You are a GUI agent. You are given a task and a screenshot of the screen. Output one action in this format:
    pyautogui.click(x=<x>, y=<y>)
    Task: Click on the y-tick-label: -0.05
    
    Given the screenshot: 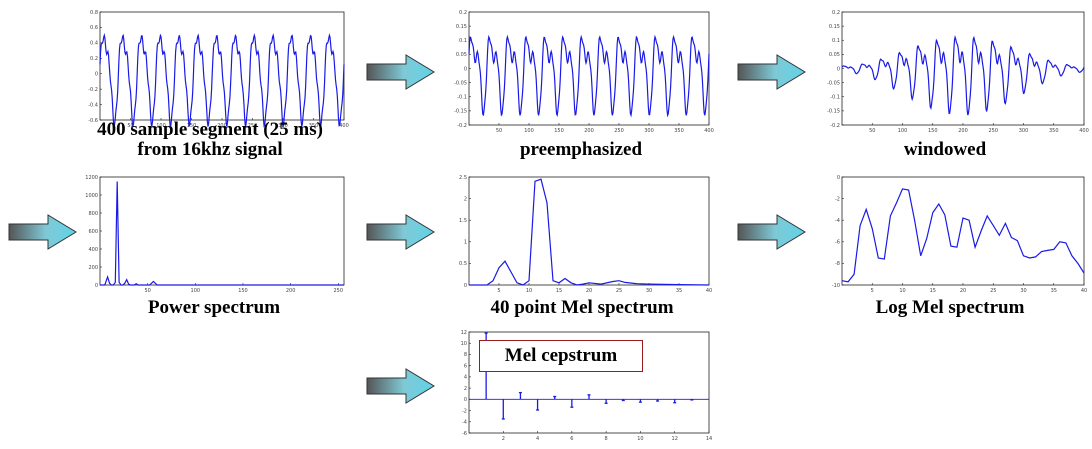 What is the action you would take?
    pyautogui.click(x=460, y=83)
    